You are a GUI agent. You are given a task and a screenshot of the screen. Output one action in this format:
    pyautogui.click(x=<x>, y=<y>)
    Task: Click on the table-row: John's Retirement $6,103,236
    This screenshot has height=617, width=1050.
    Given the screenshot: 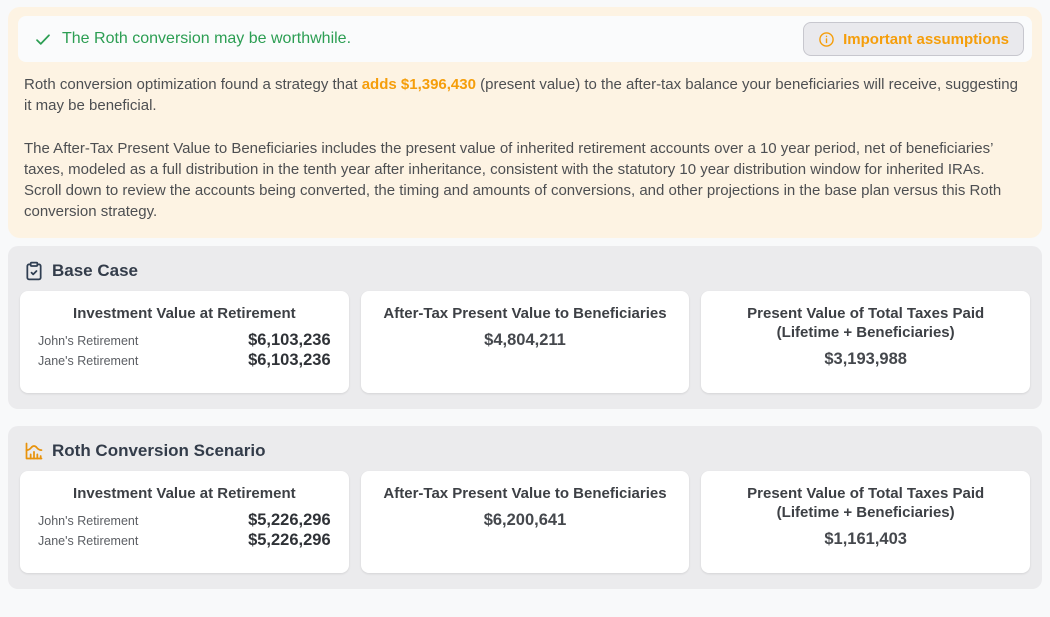 What is the action you would take?
    pyautogui.click(x=184, y=341)
    